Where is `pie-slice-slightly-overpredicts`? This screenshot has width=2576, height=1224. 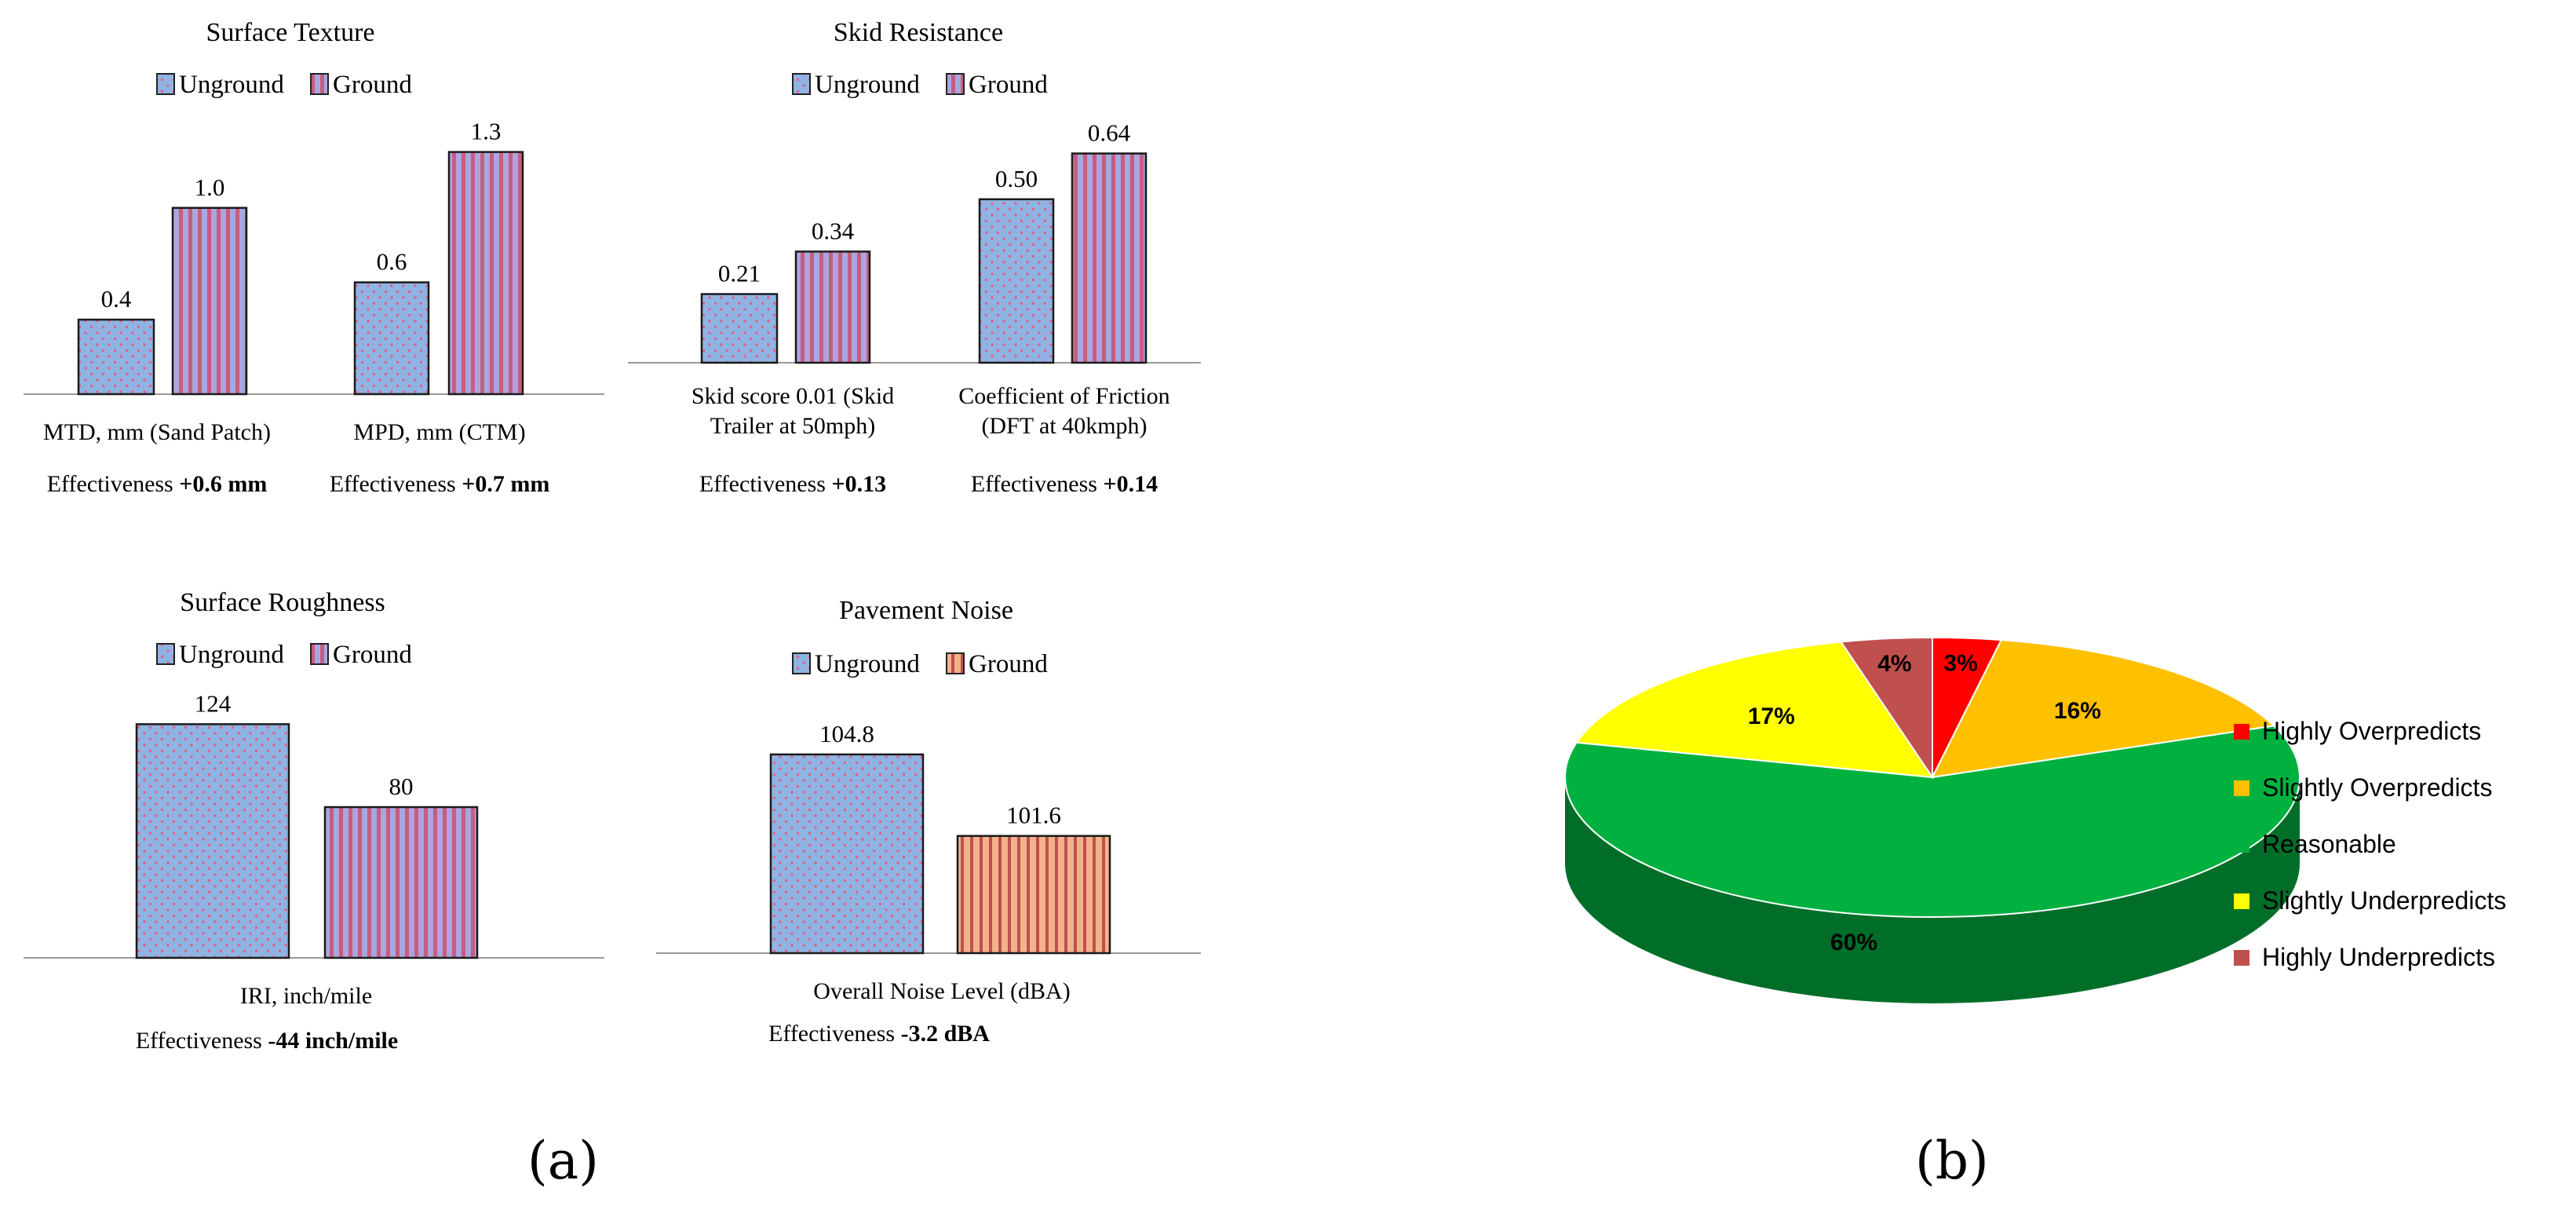
pie-slice-slightly-overpredicts is located at coordinates (2103, 709).